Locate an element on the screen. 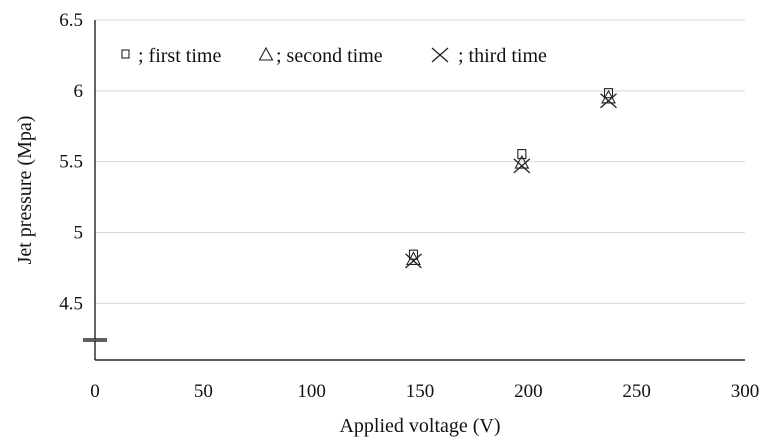 The height and width of the screenshot is (438, 771). x-axis-title: Applied voltage (V) is located at coordinates (419, 426).